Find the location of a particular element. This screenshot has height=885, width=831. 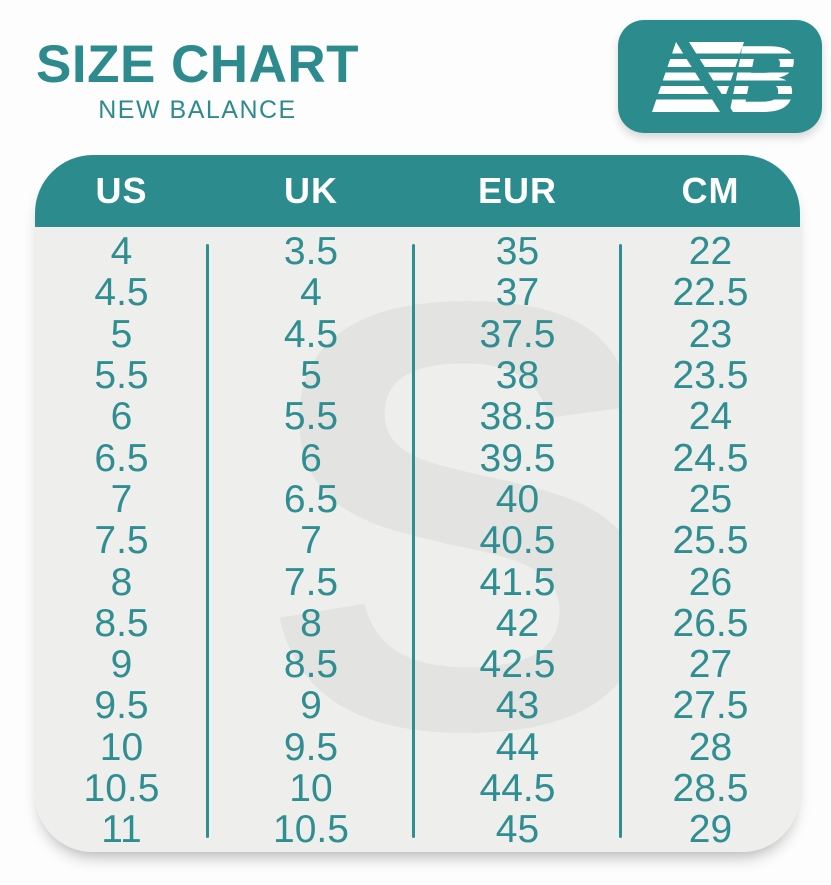

size-cell: 40 is located at coordinates (517, 499).